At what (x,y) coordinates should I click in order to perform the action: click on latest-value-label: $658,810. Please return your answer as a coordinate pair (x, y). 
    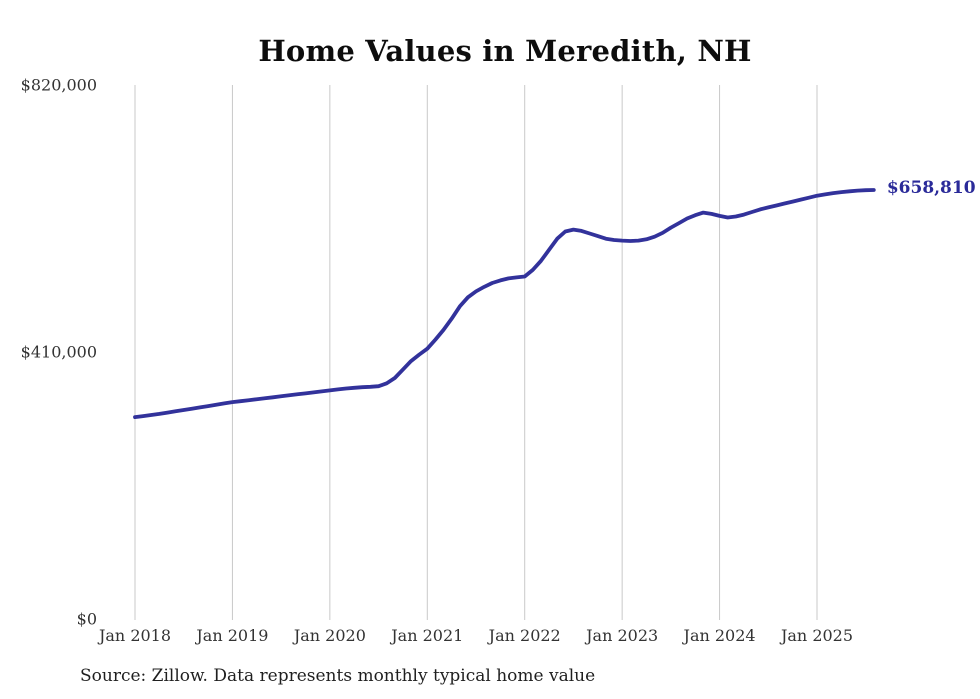
    Looking at the image, I should click on (931, 187).